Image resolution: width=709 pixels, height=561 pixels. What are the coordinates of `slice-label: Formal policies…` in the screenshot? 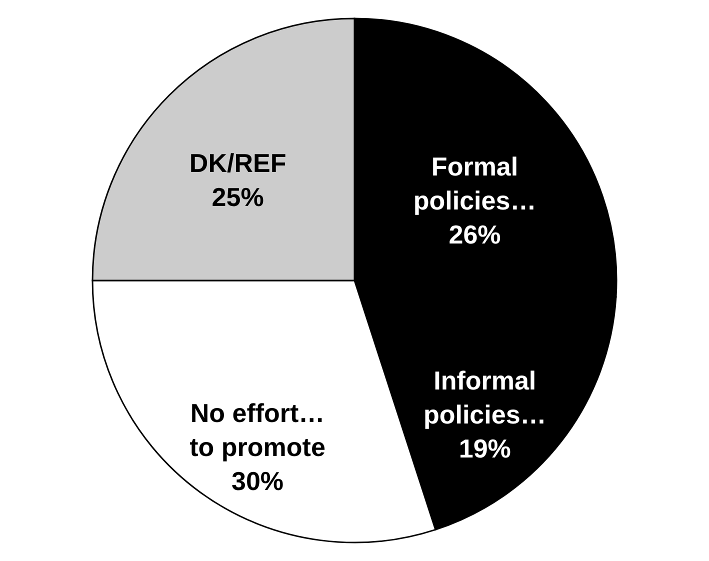 It's located at (474, 184).